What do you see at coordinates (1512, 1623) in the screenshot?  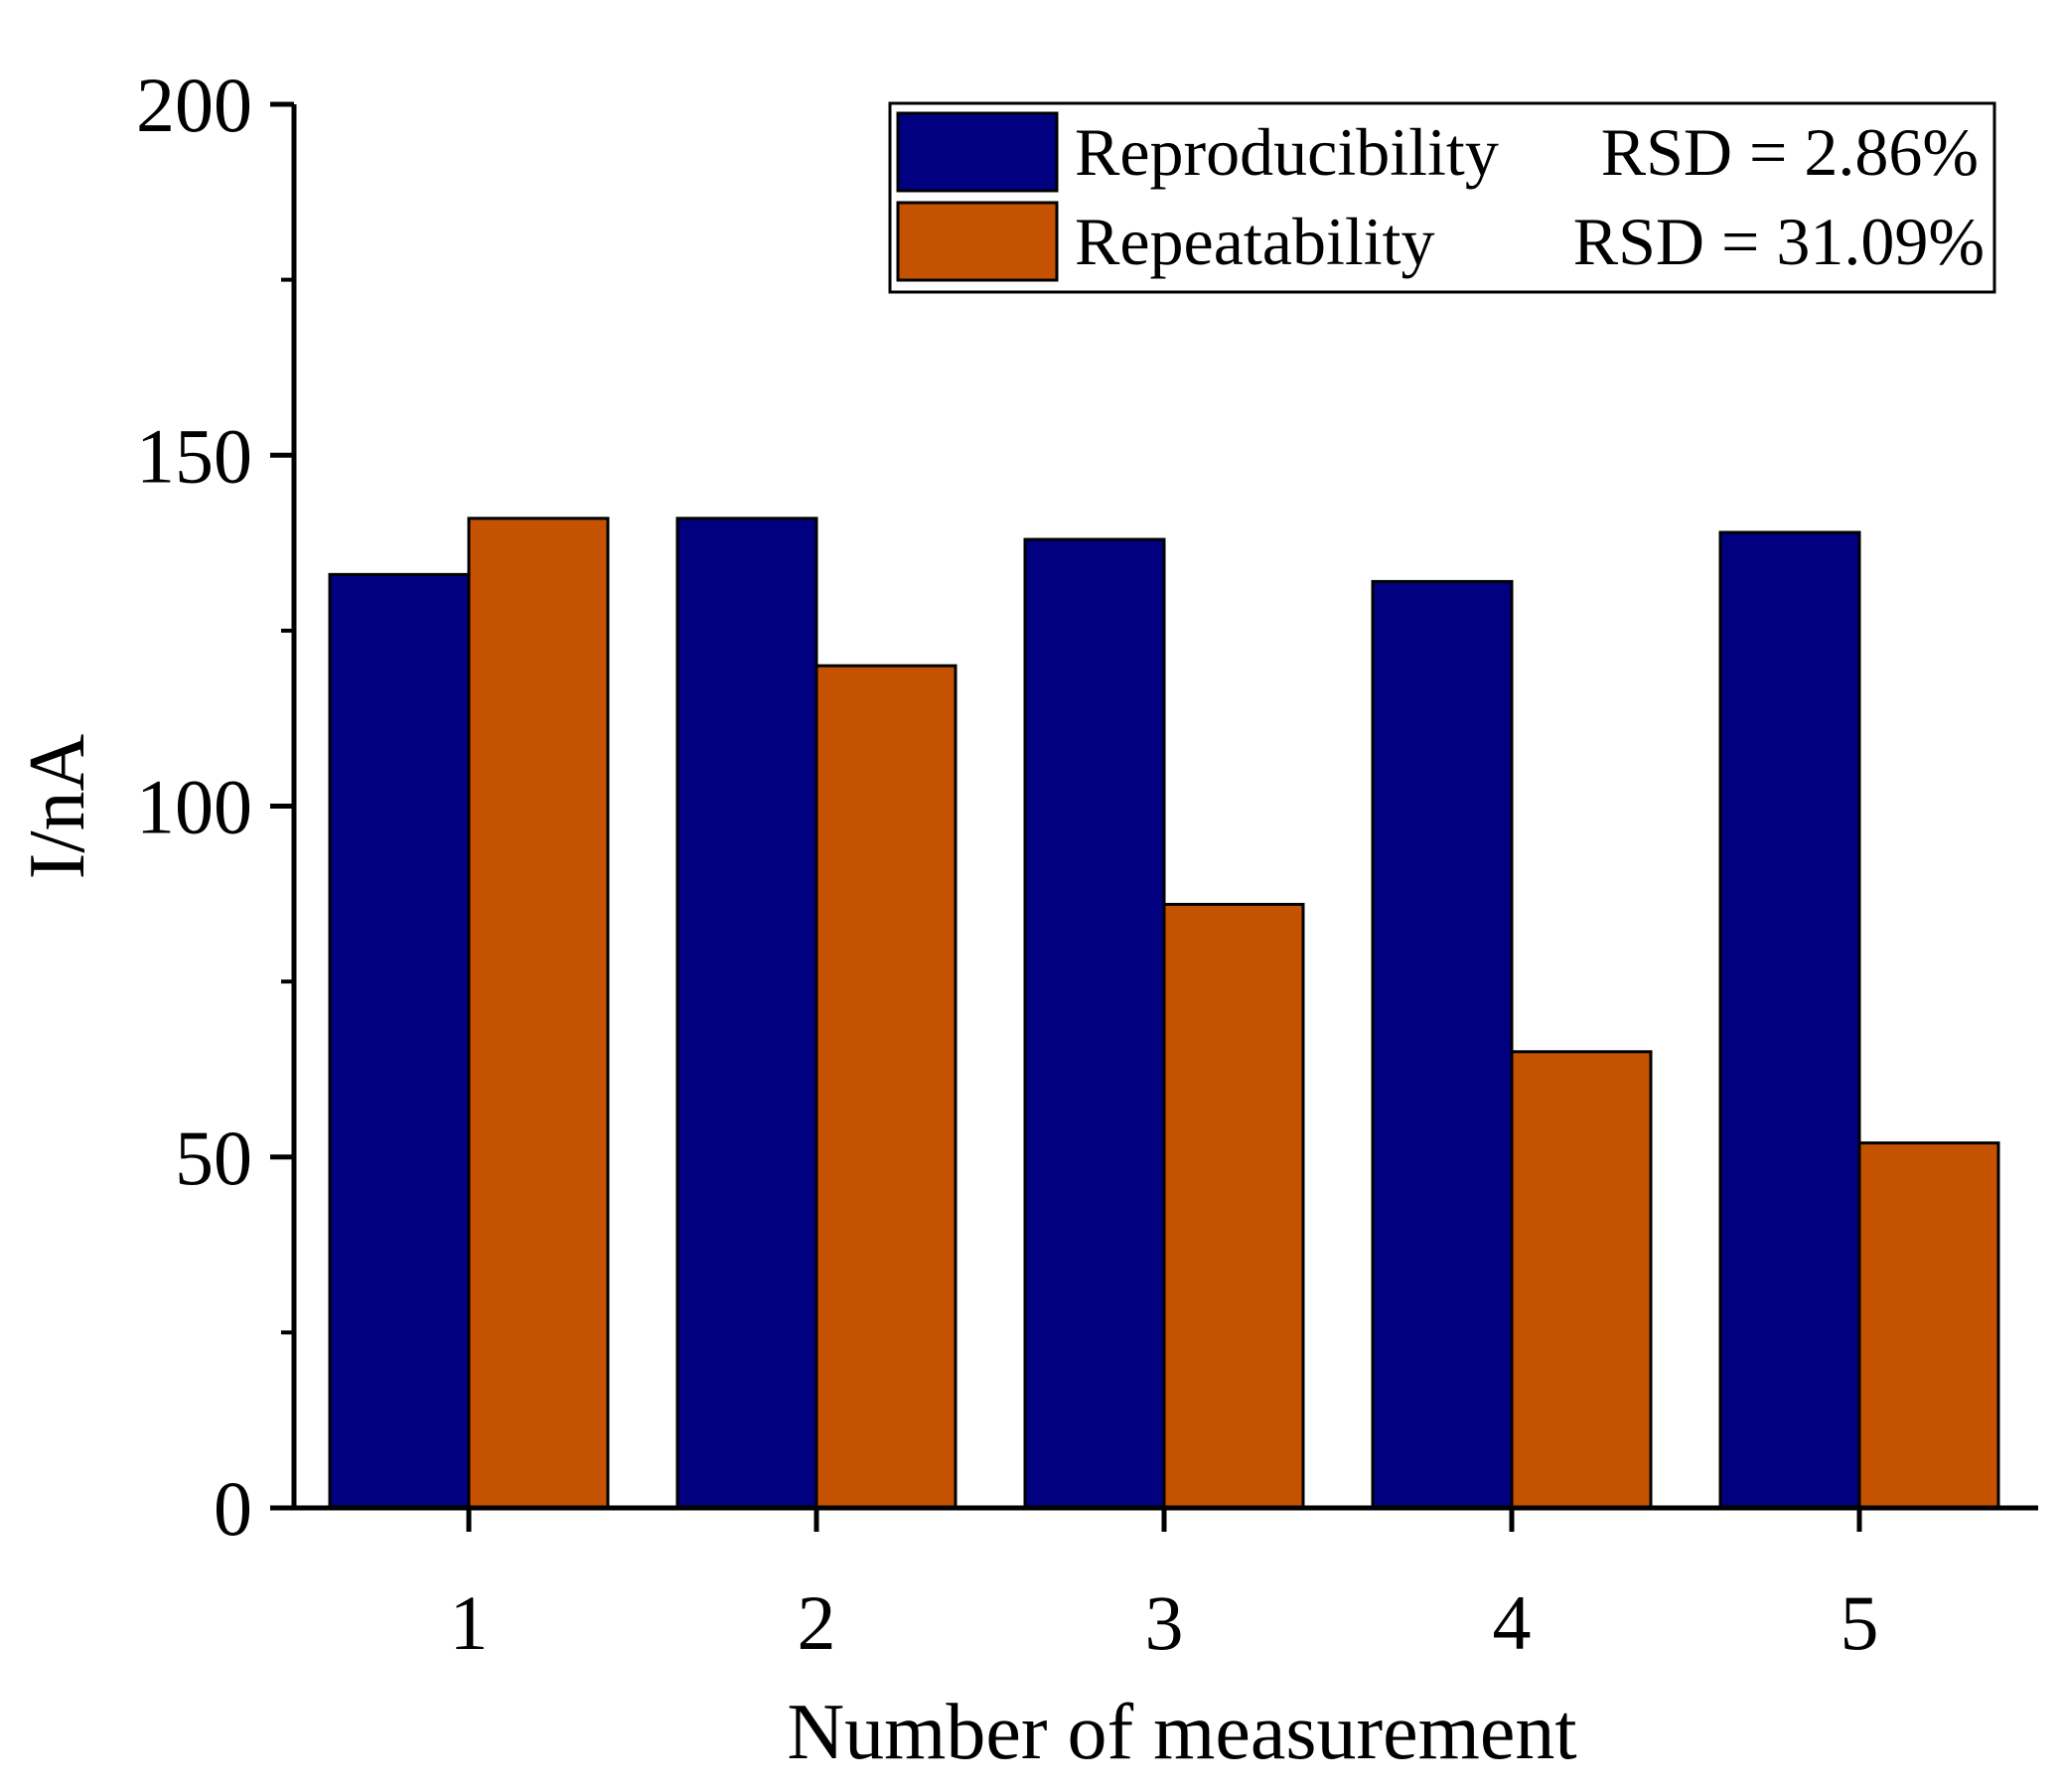 I see `x-tick-label-4: 4` at bounding box center [1512, 1623].